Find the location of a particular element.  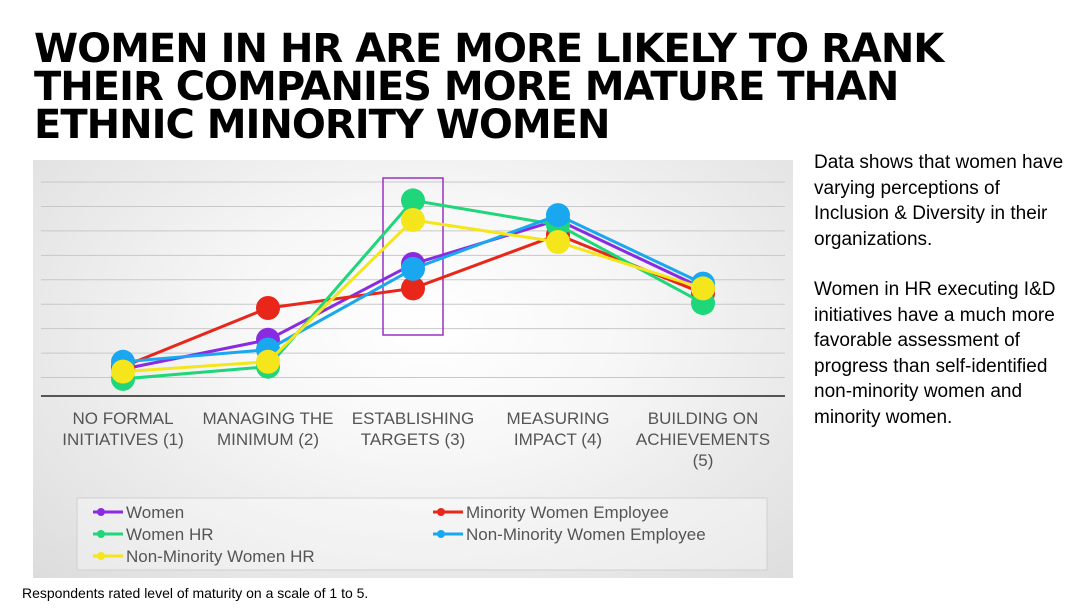

category-label: TARGETS (3) is located at coordinates (413, 439).